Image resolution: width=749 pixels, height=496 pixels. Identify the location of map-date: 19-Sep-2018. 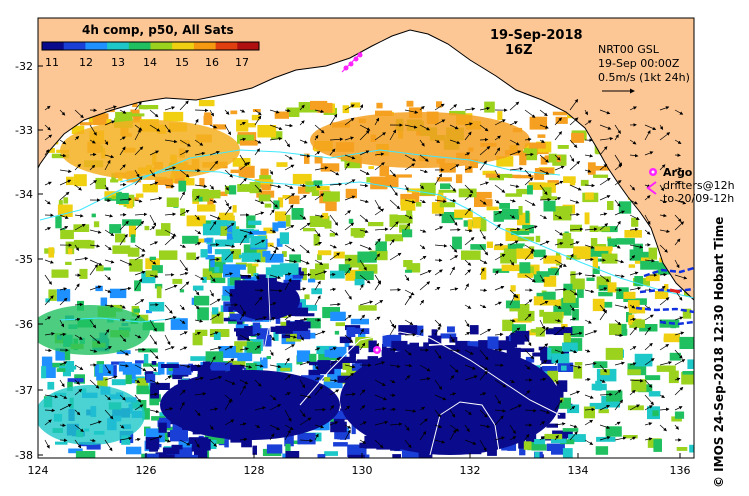
(536, 35).